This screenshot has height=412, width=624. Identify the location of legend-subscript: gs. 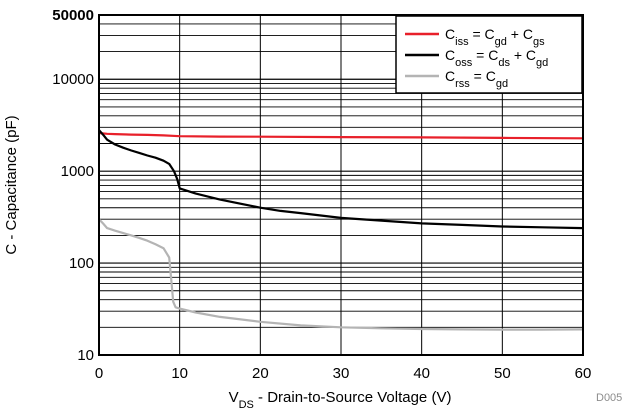
(539, 42).